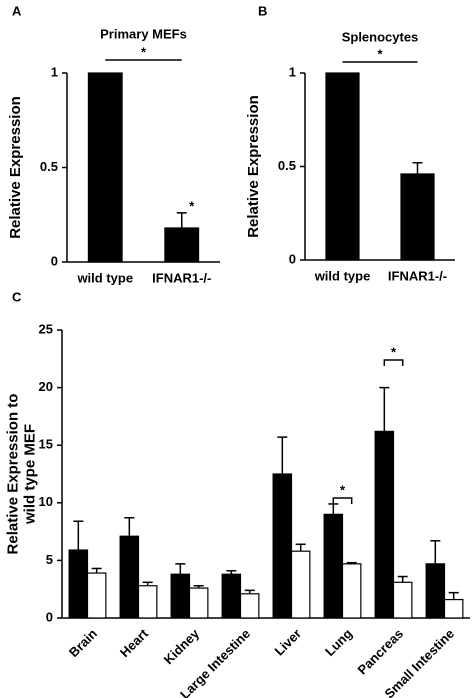 Image resolution: width=474 pixels, height=698 pixels. What do you see at coordinates (49, 559) in the screenshot?
I see `y-tick-label: 5` at bounding box center [49, 559].